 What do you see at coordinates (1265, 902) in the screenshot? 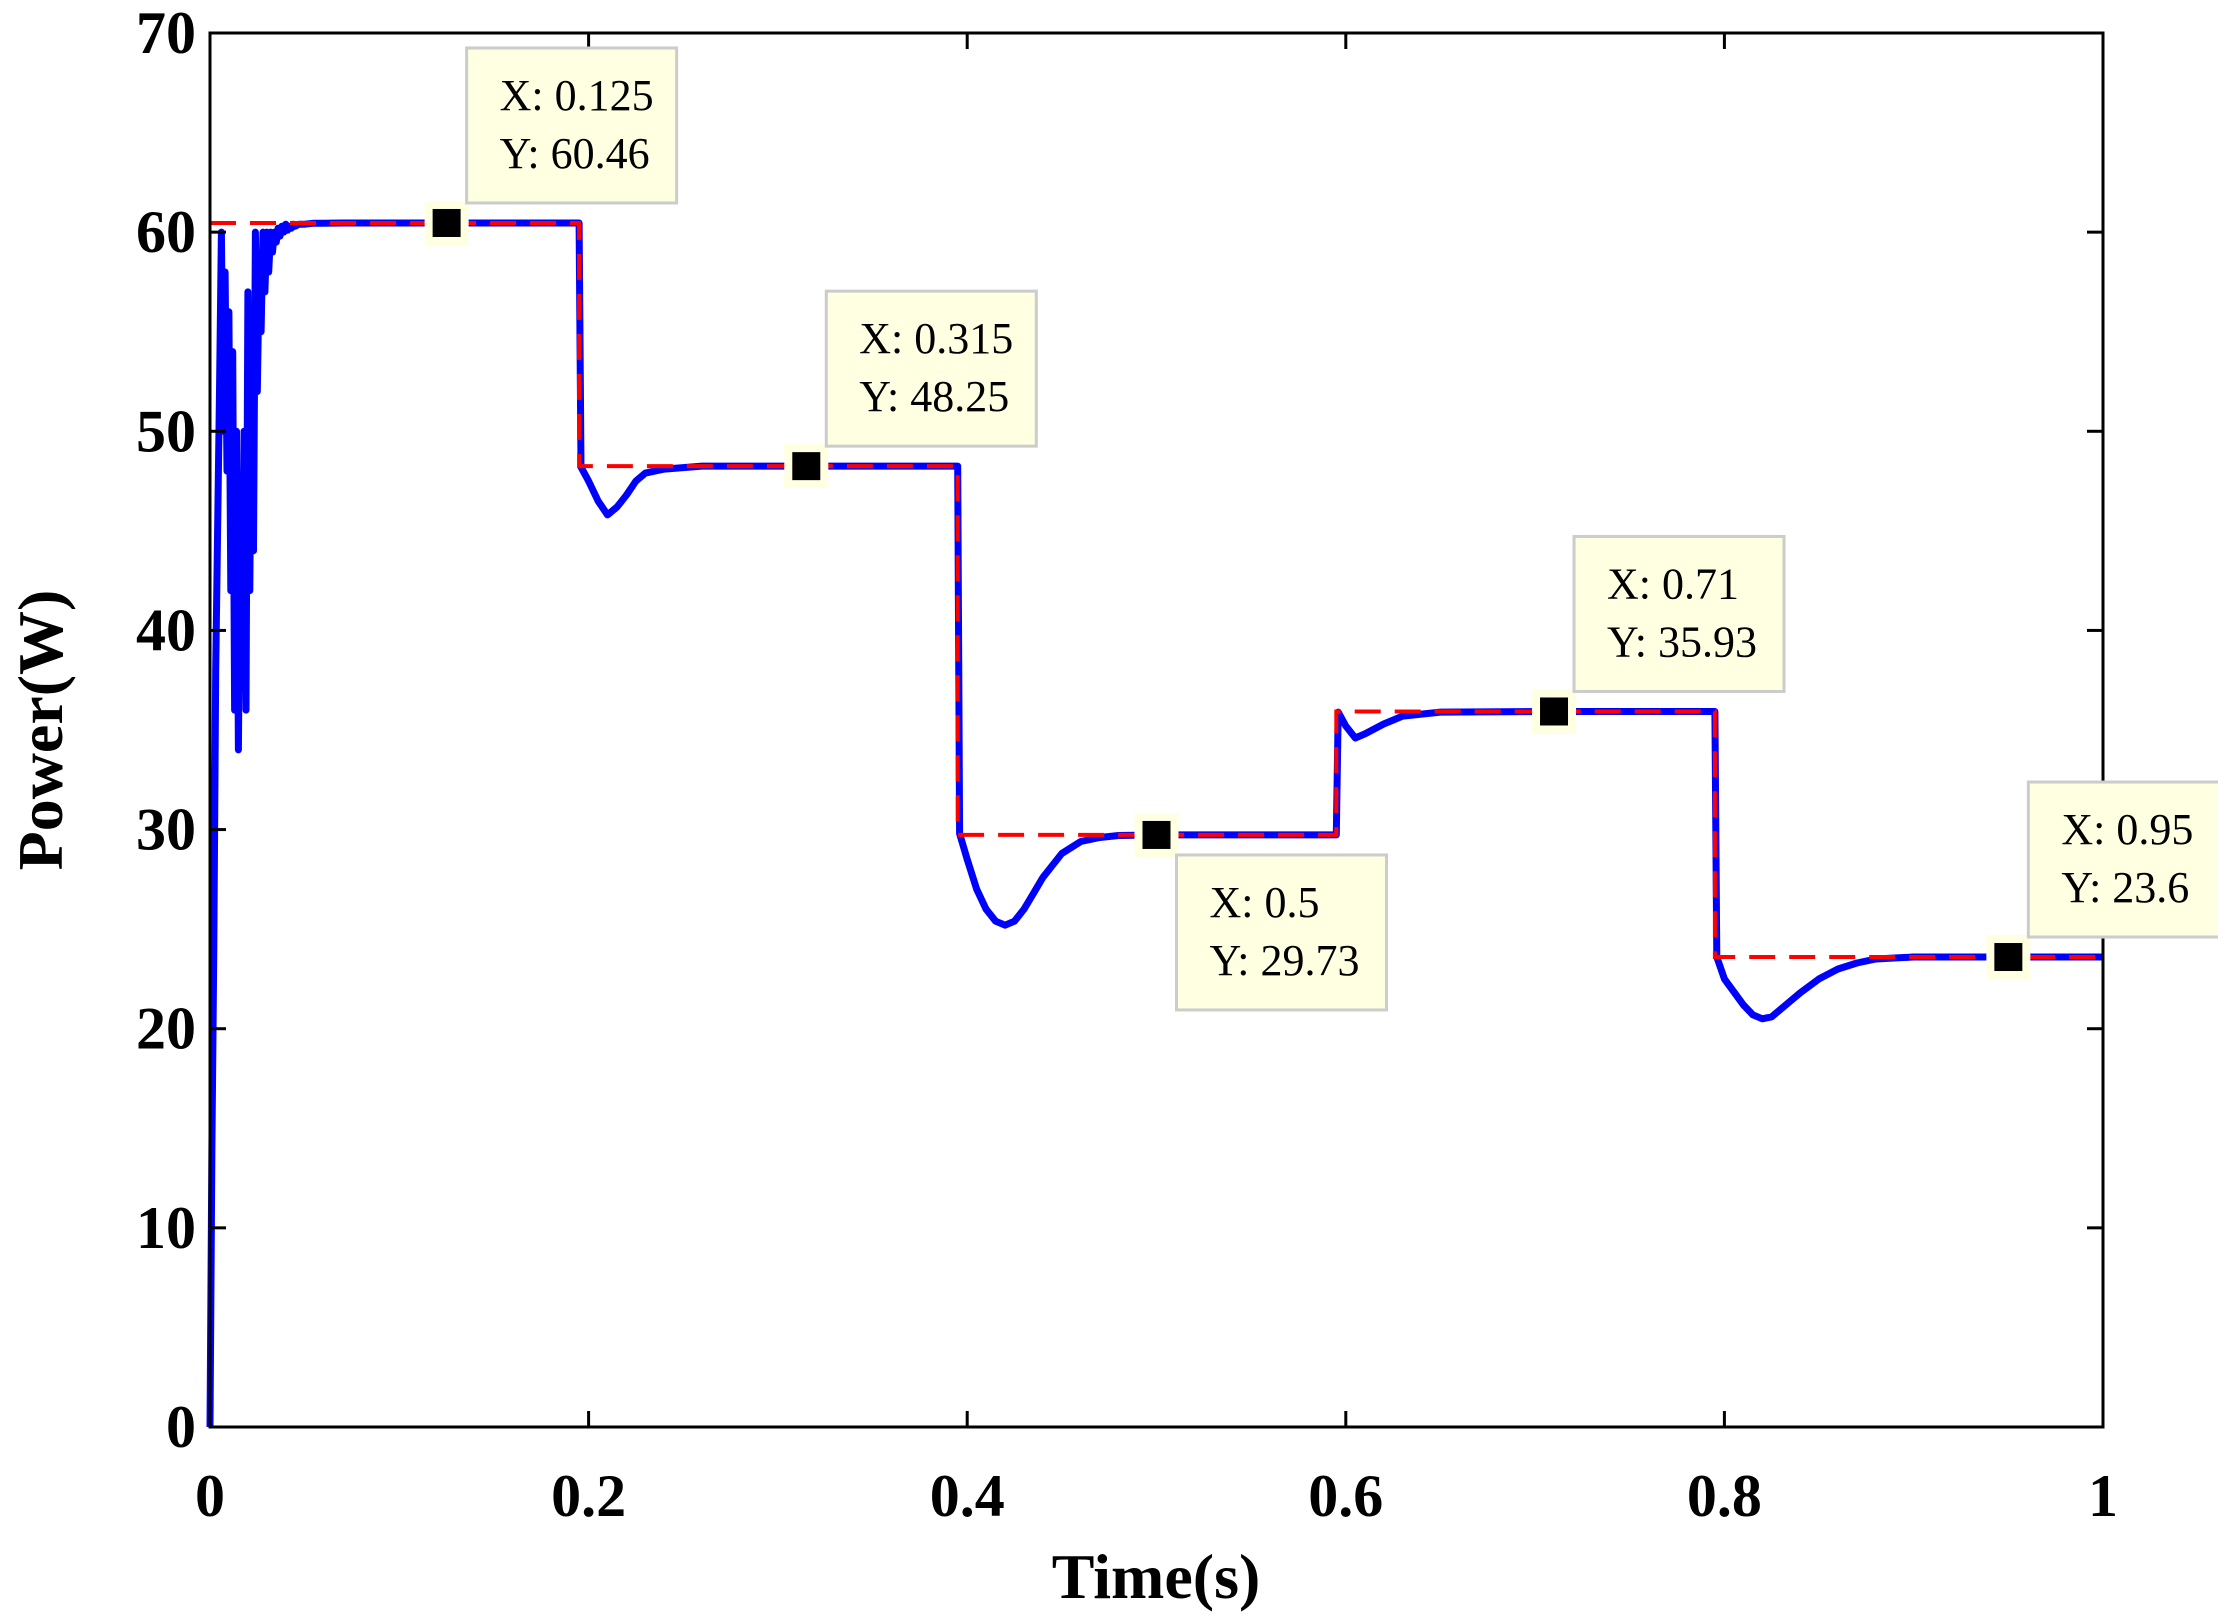
I see `datatip-x-label: X: 0.5` at bounding box center [1265, 902].